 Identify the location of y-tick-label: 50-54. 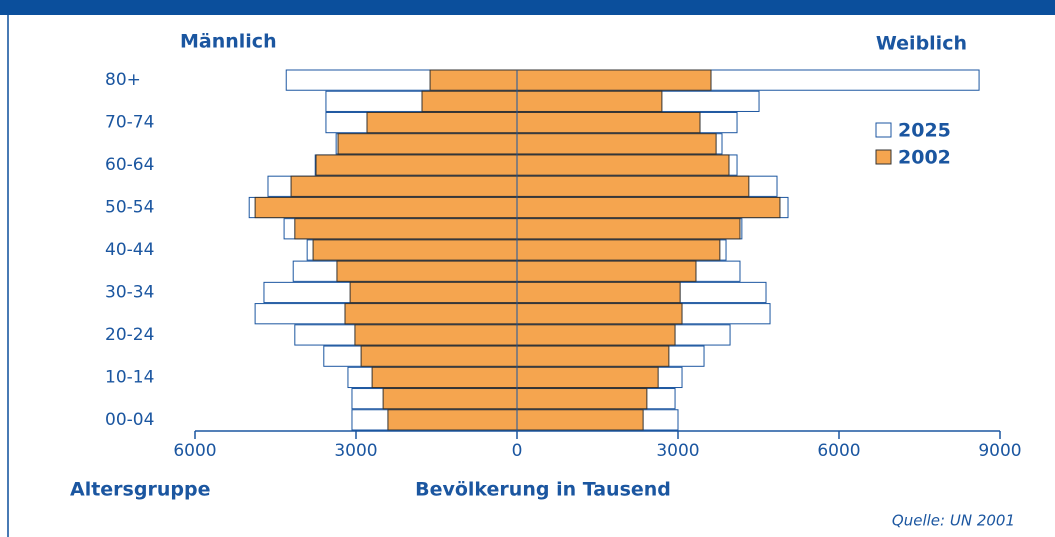
(129, 208).